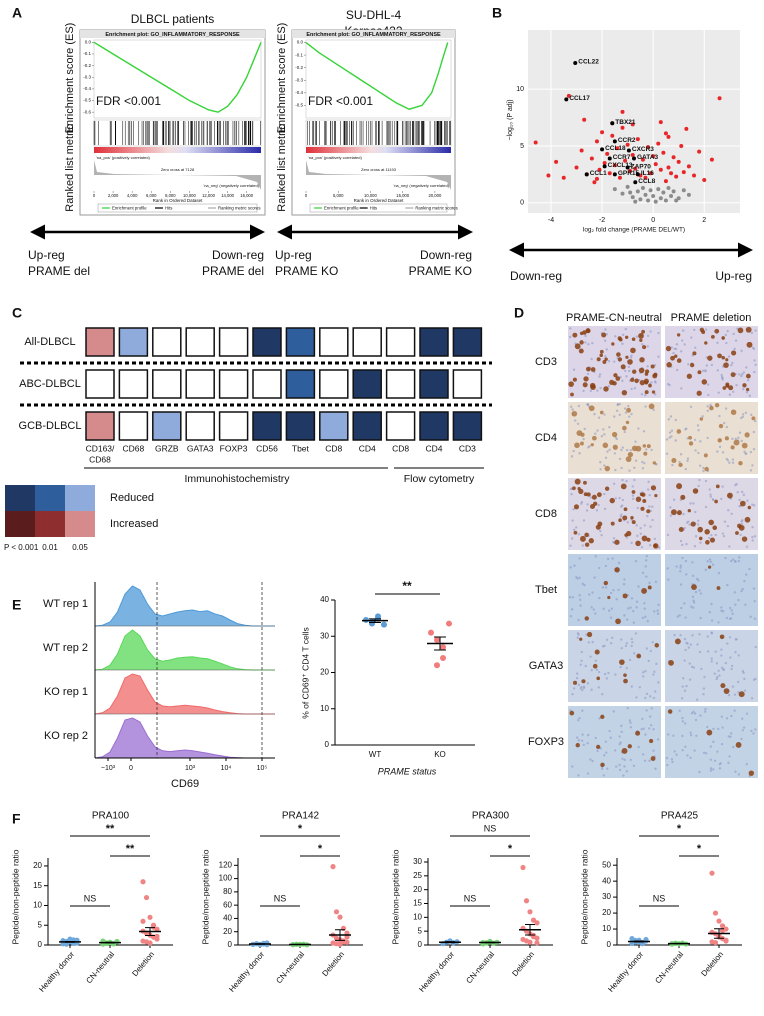 This screenshot has width=764, height=1016. What do you see at coordinates (712, 964) in the screenshot?
I see `x-tick-label: Deletion` at bounding box center [712, 964].